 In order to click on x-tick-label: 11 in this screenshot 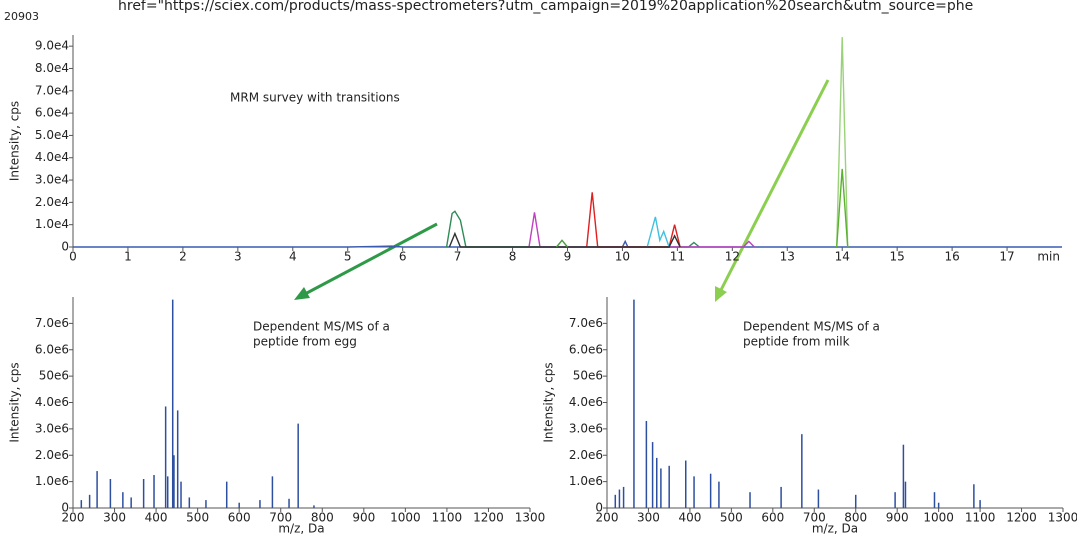, I will do `click(677, 257)`.